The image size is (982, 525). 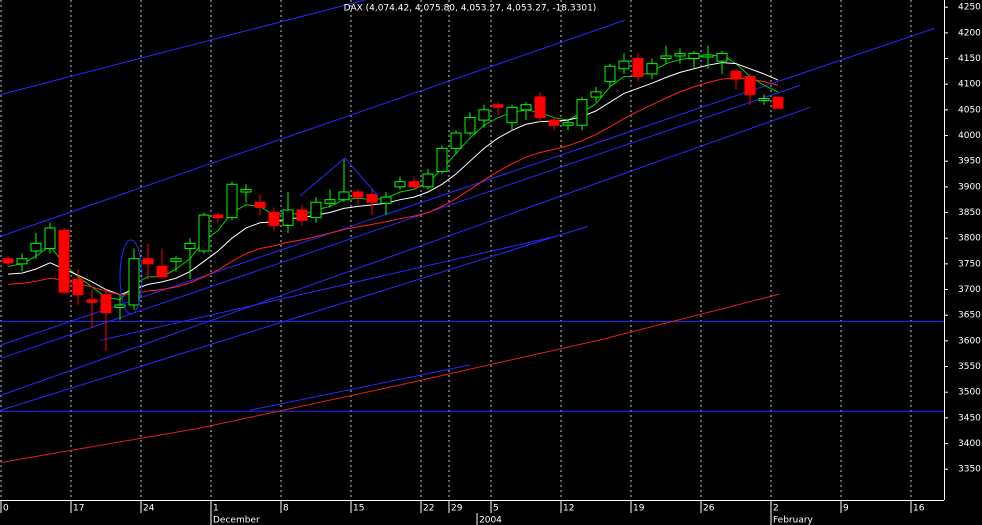 I want to click on x-tick-label: 2, so click(x=776, y=509).